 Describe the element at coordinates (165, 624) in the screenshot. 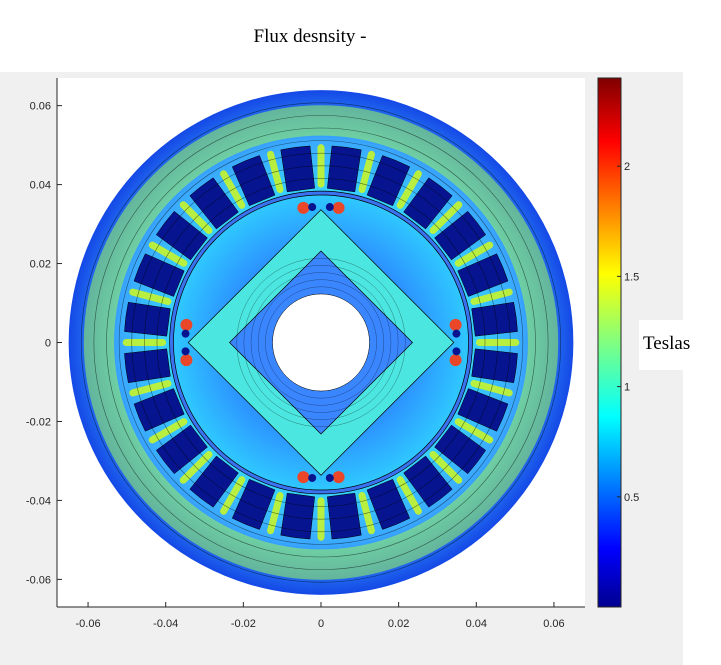

I see `x-tick-label: -0.04` at that location.